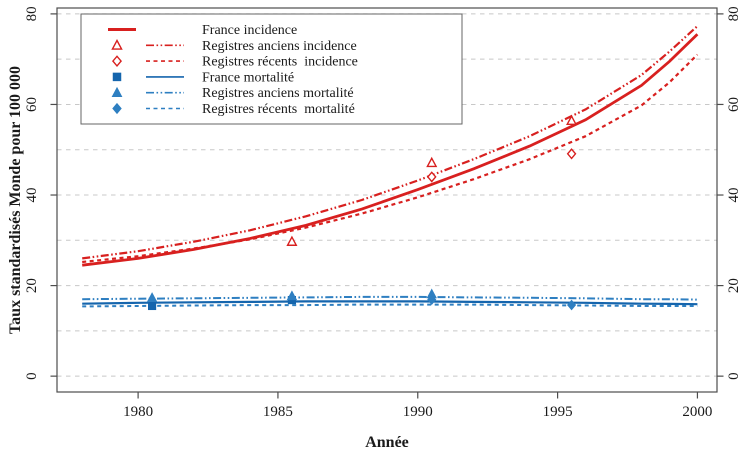 Image resolution: width=753 pixels, height=463 pixels. I want to click on legend-item-registres-recents-incidence: Registres récents incidence, so click(235, 62).